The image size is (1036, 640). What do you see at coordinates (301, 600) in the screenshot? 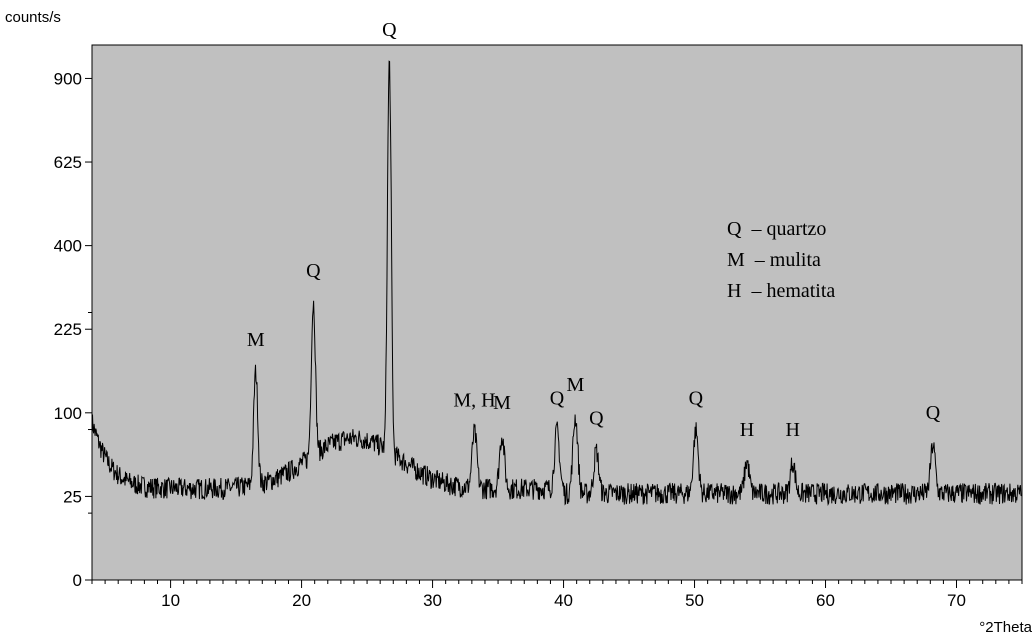
I see `x-tick-label: 20` at bounding box center [301, 600].